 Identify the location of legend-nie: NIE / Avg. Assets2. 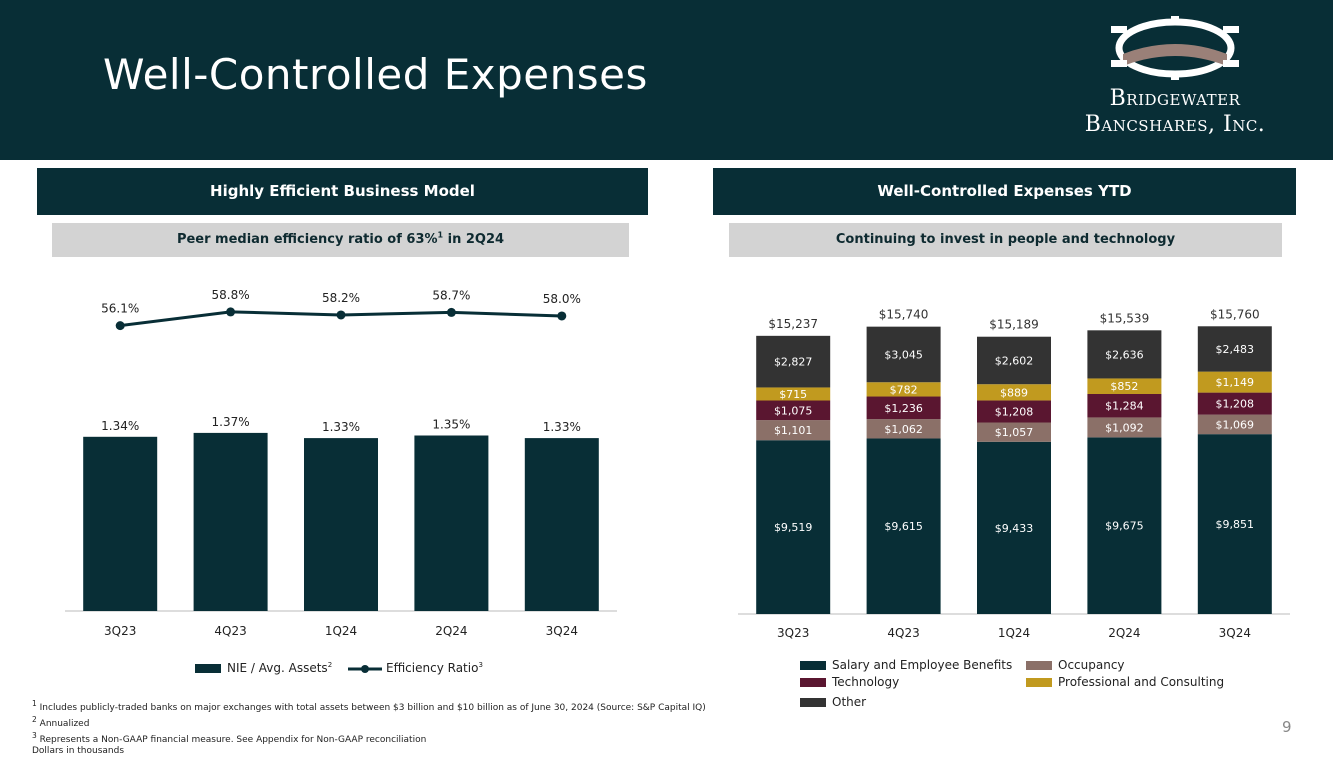
(263, 668).